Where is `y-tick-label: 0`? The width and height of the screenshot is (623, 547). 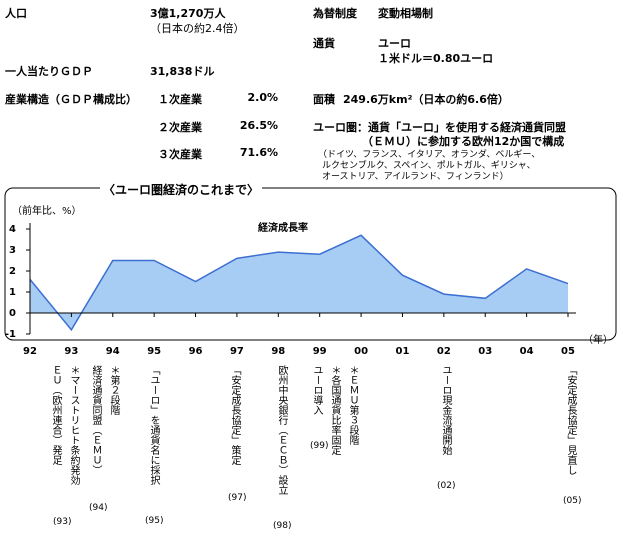
y-tick-label: 0 is located at coordinates (12, 313).